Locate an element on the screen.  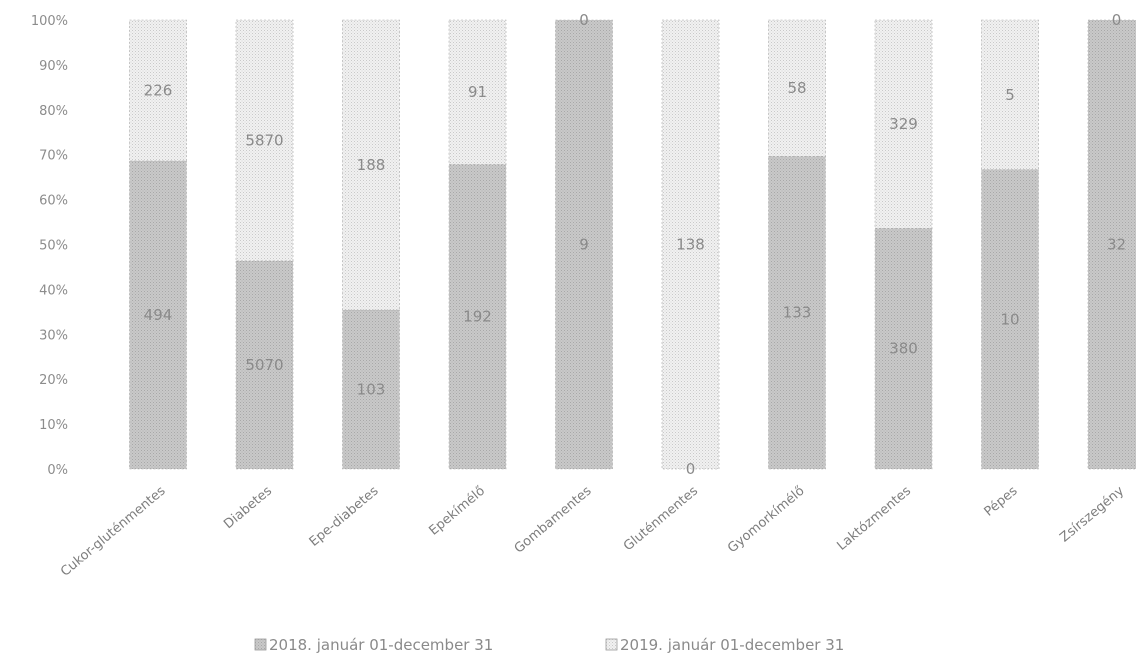
x-tick-label: Pépes is located at coordinates (1001, 501).